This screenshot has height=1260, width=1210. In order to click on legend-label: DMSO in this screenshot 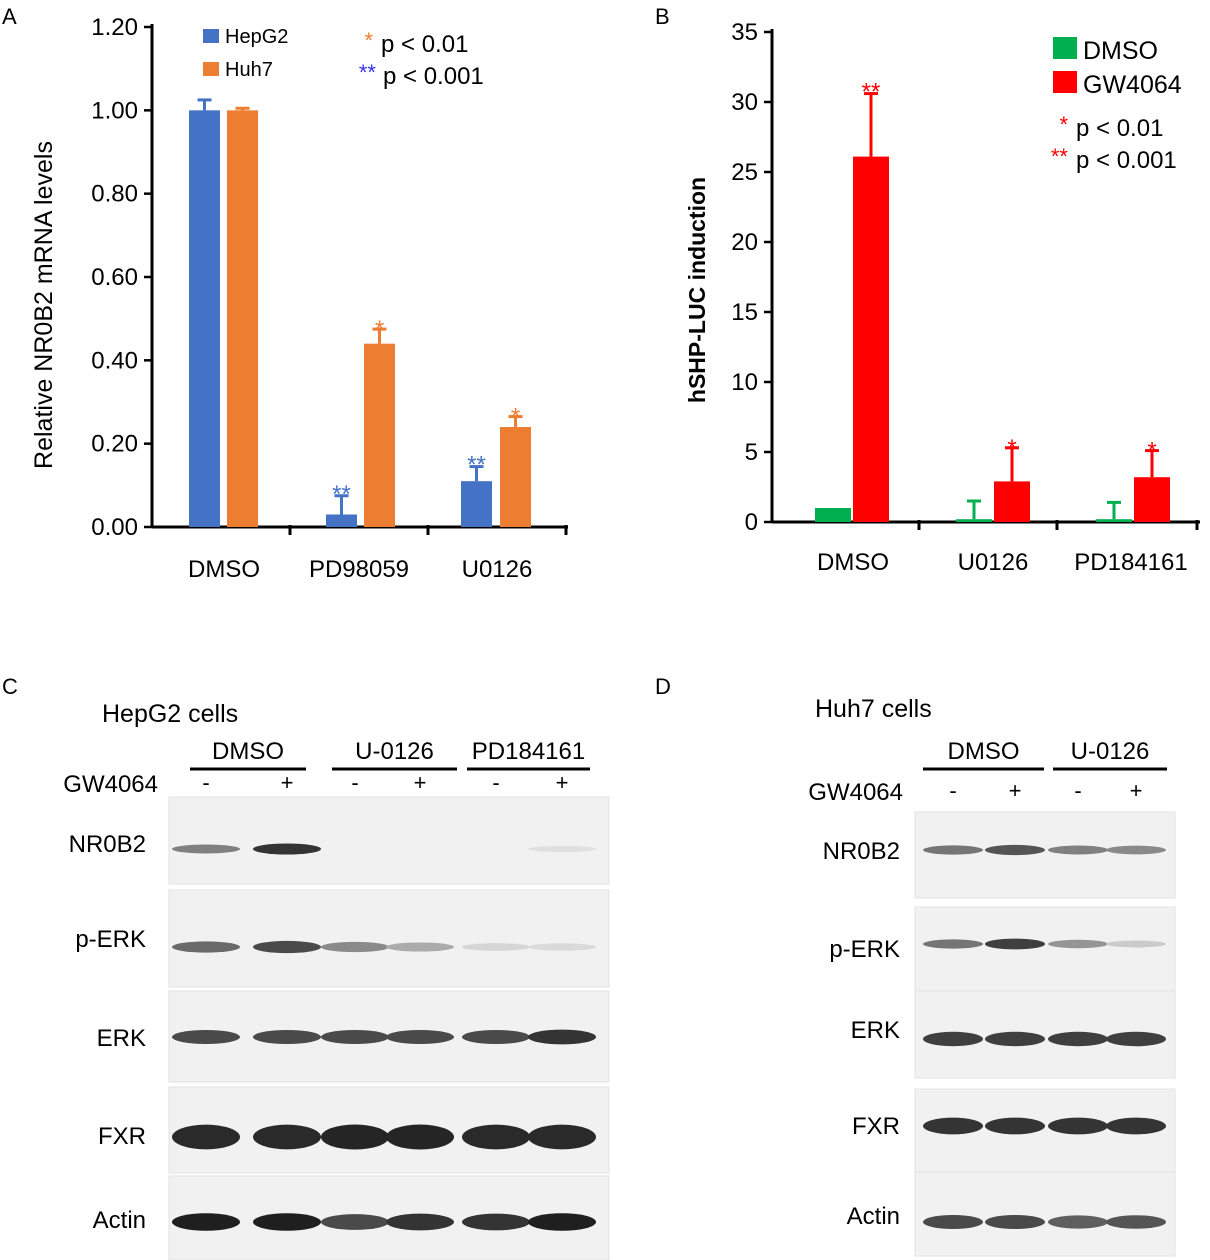, I will do `click(1120, 51)`.